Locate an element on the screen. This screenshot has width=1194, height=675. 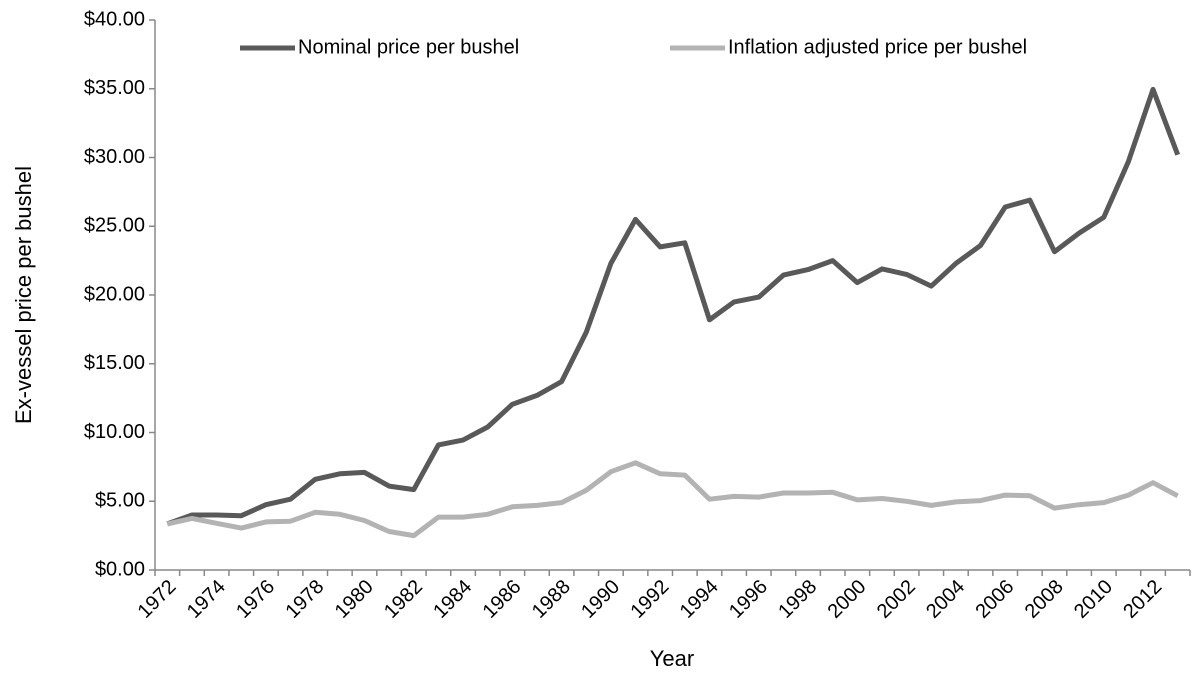
x-tick-label: 1982 is located at coordinates (403, 599).